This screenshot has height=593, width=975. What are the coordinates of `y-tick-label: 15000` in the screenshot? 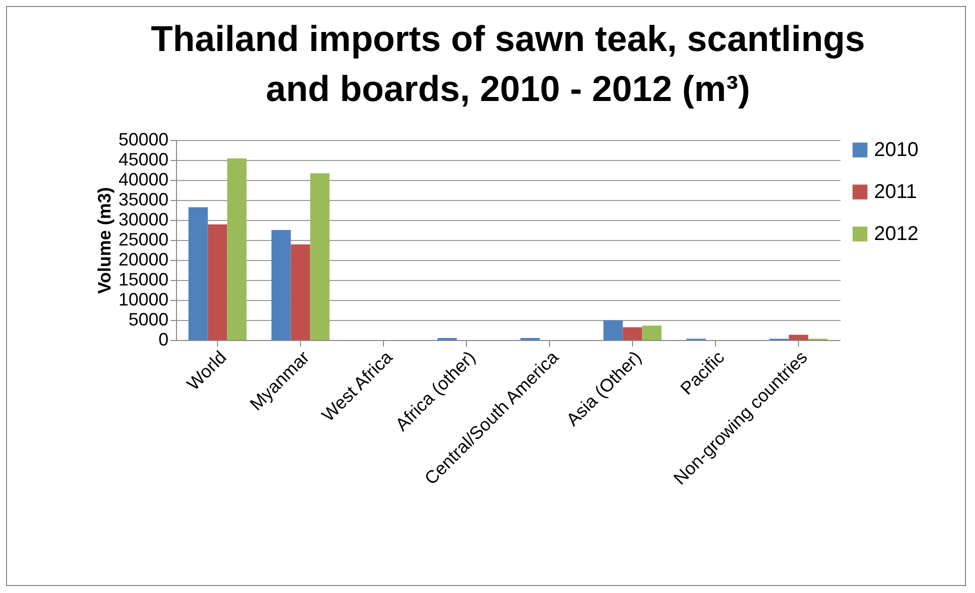 It's located at (143, 280).